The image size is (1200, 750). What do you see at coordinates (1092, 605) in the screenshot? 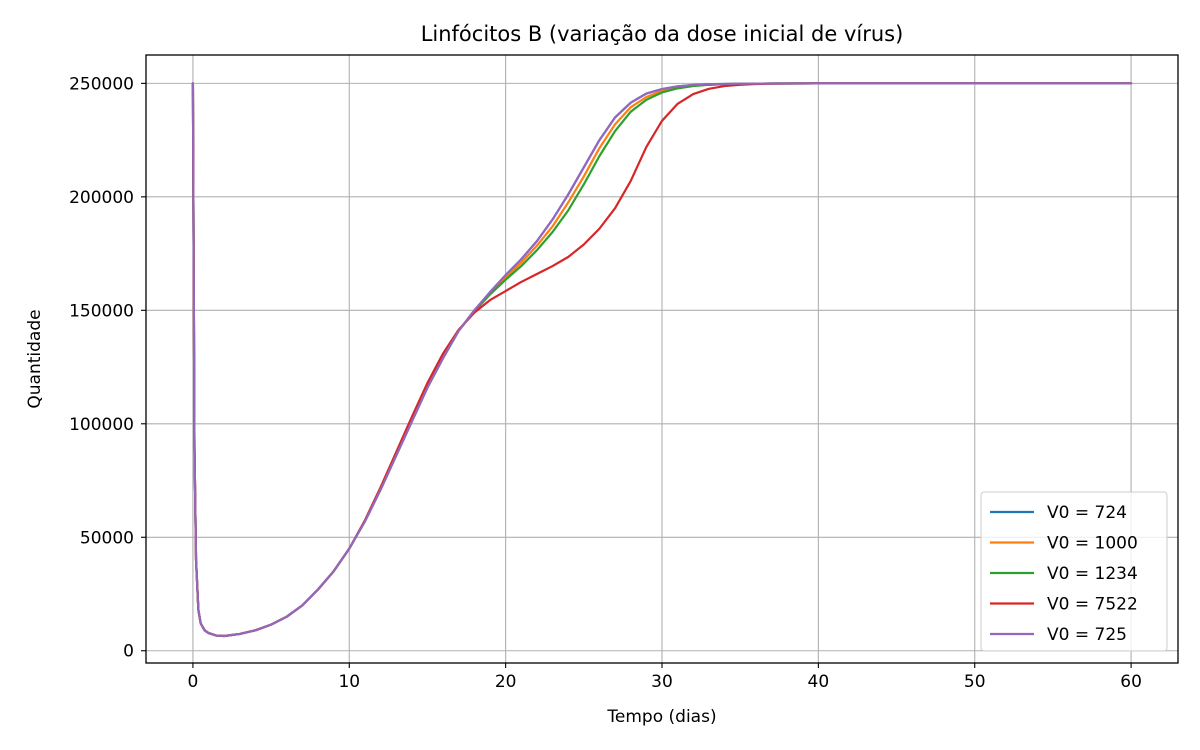
I see `legend-label: V0 = 7522` at bounding box center [1092, 605].